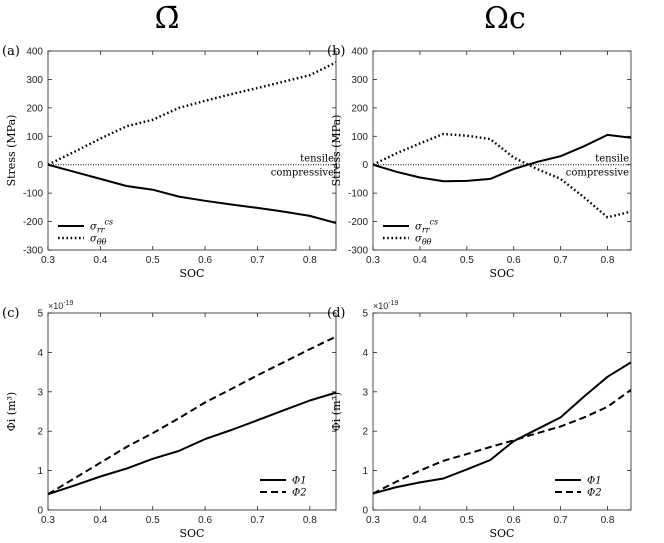 The image size is (664, 543). What do you see at coordinates (11, 51) in the screenshot?
I see `panel-label: (a)` at bounding box center [11, 51].